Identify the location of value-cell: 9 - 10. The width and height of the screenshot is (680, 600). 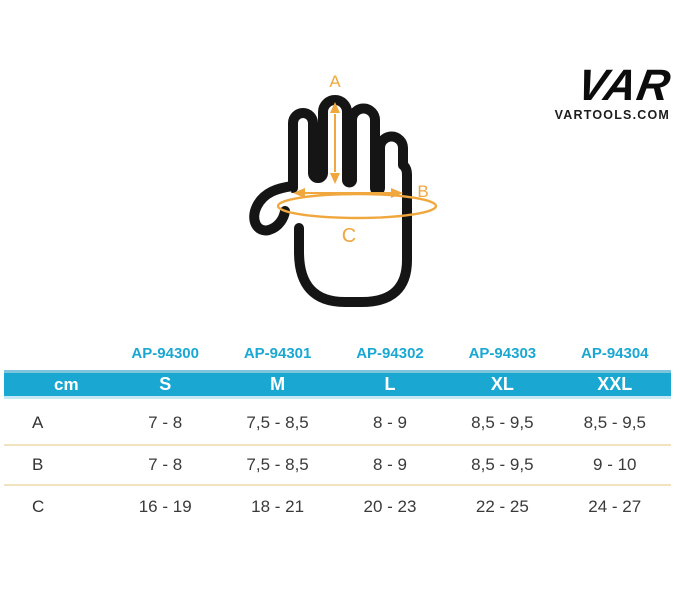
(615, 464).